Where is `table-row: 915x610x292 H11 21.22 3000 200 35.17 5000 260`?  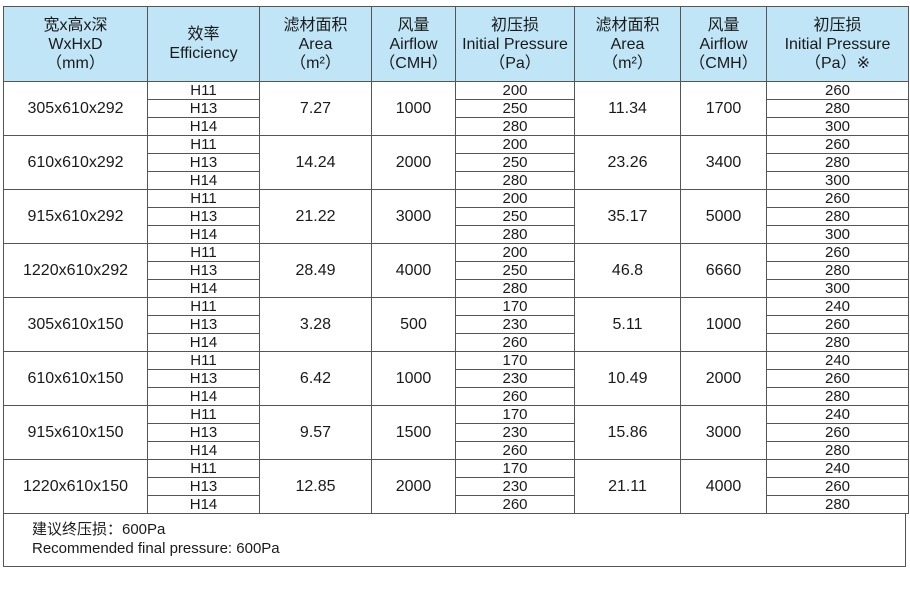 table-row: 915x610x292 H11 21.22 3000 200 35.17 5000 260 is located at coordinates (456, 216).